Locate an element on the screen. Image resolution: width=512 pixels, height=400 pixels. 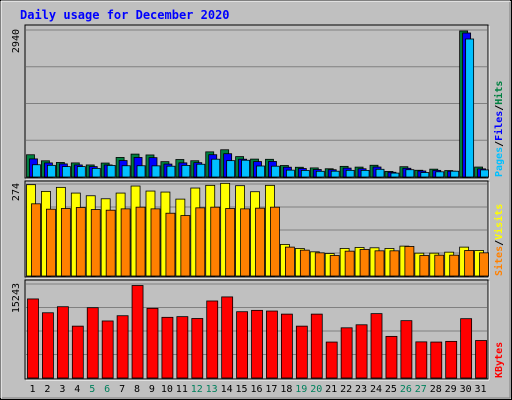
x-tick-label: 13 is located at coordinates (212, 389).